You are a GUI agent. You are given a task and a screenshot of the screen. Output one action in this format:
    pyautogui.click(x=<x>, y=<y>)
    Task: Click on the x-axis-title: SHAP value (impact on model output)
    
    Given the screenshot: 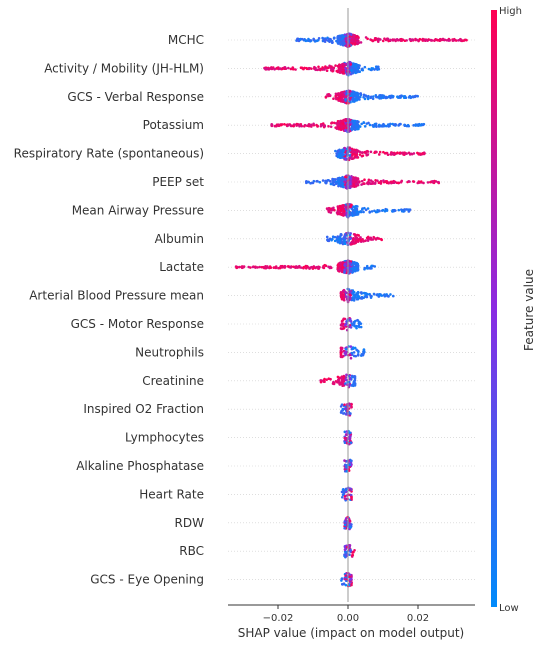 What is the action you would take?
    pyautogui.click(x=351, y=633)
    